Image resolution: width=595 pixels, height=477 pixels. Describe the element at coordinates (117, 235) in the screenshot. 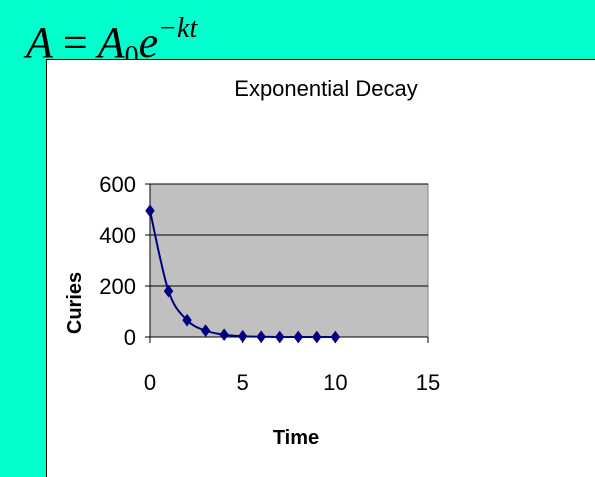

I see `y-tick-label: 400` at that location.